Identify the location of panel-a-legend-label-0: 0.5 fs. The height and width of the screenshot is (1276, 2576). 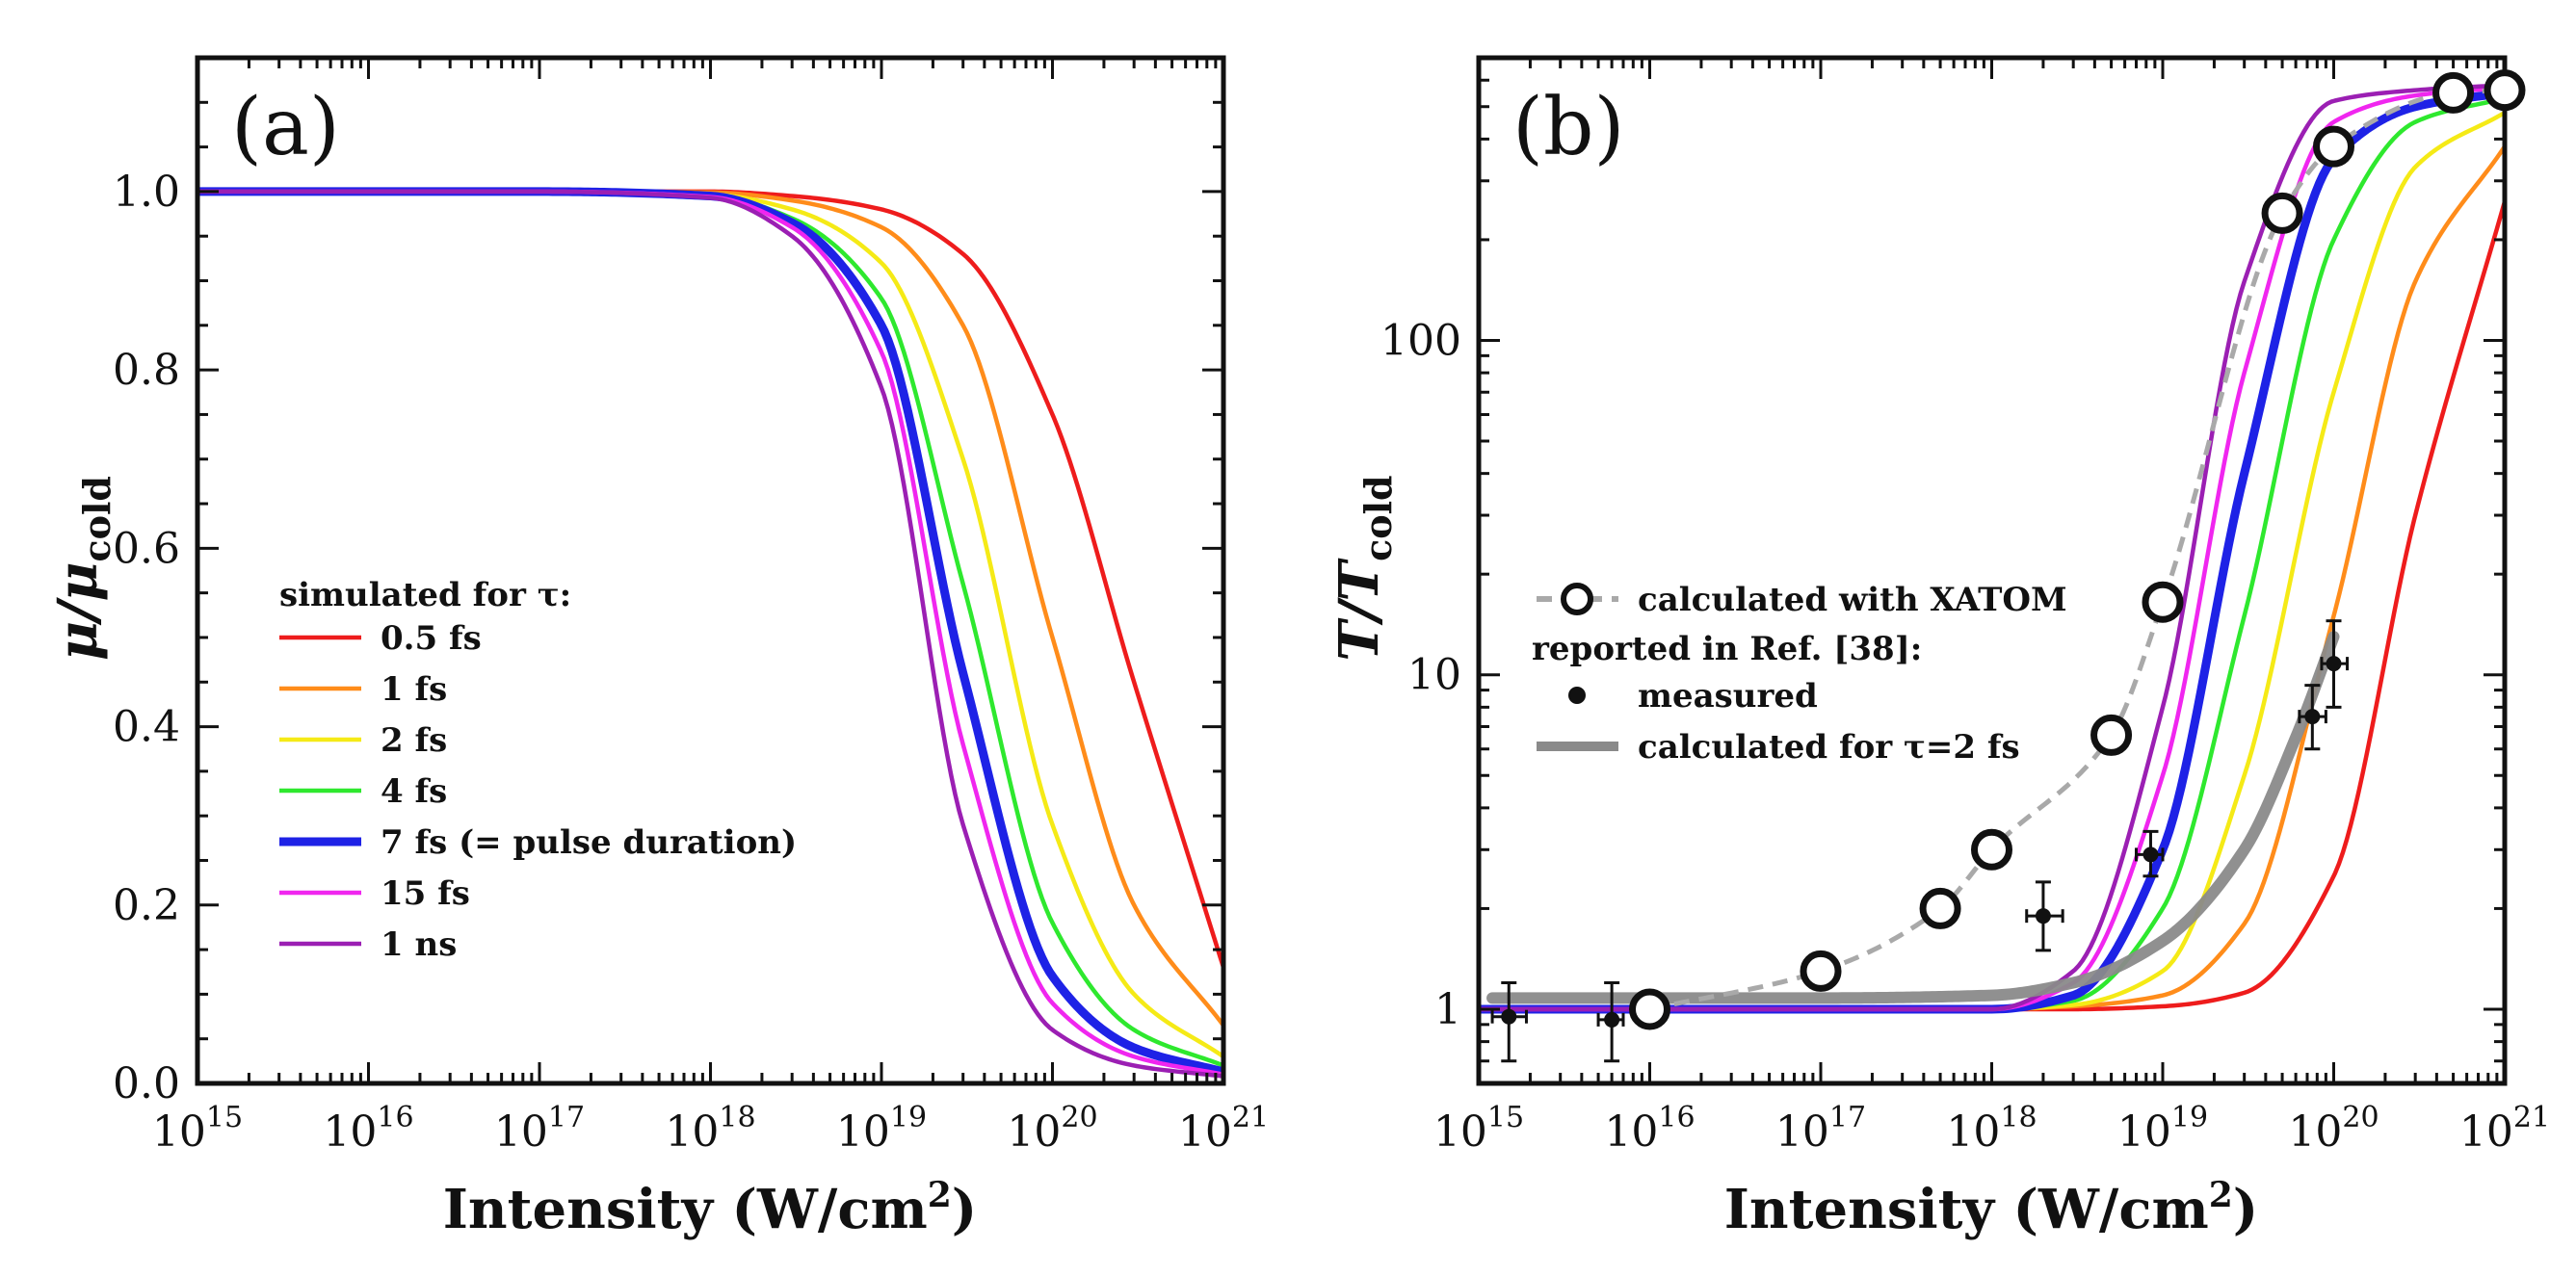
(432, 638).